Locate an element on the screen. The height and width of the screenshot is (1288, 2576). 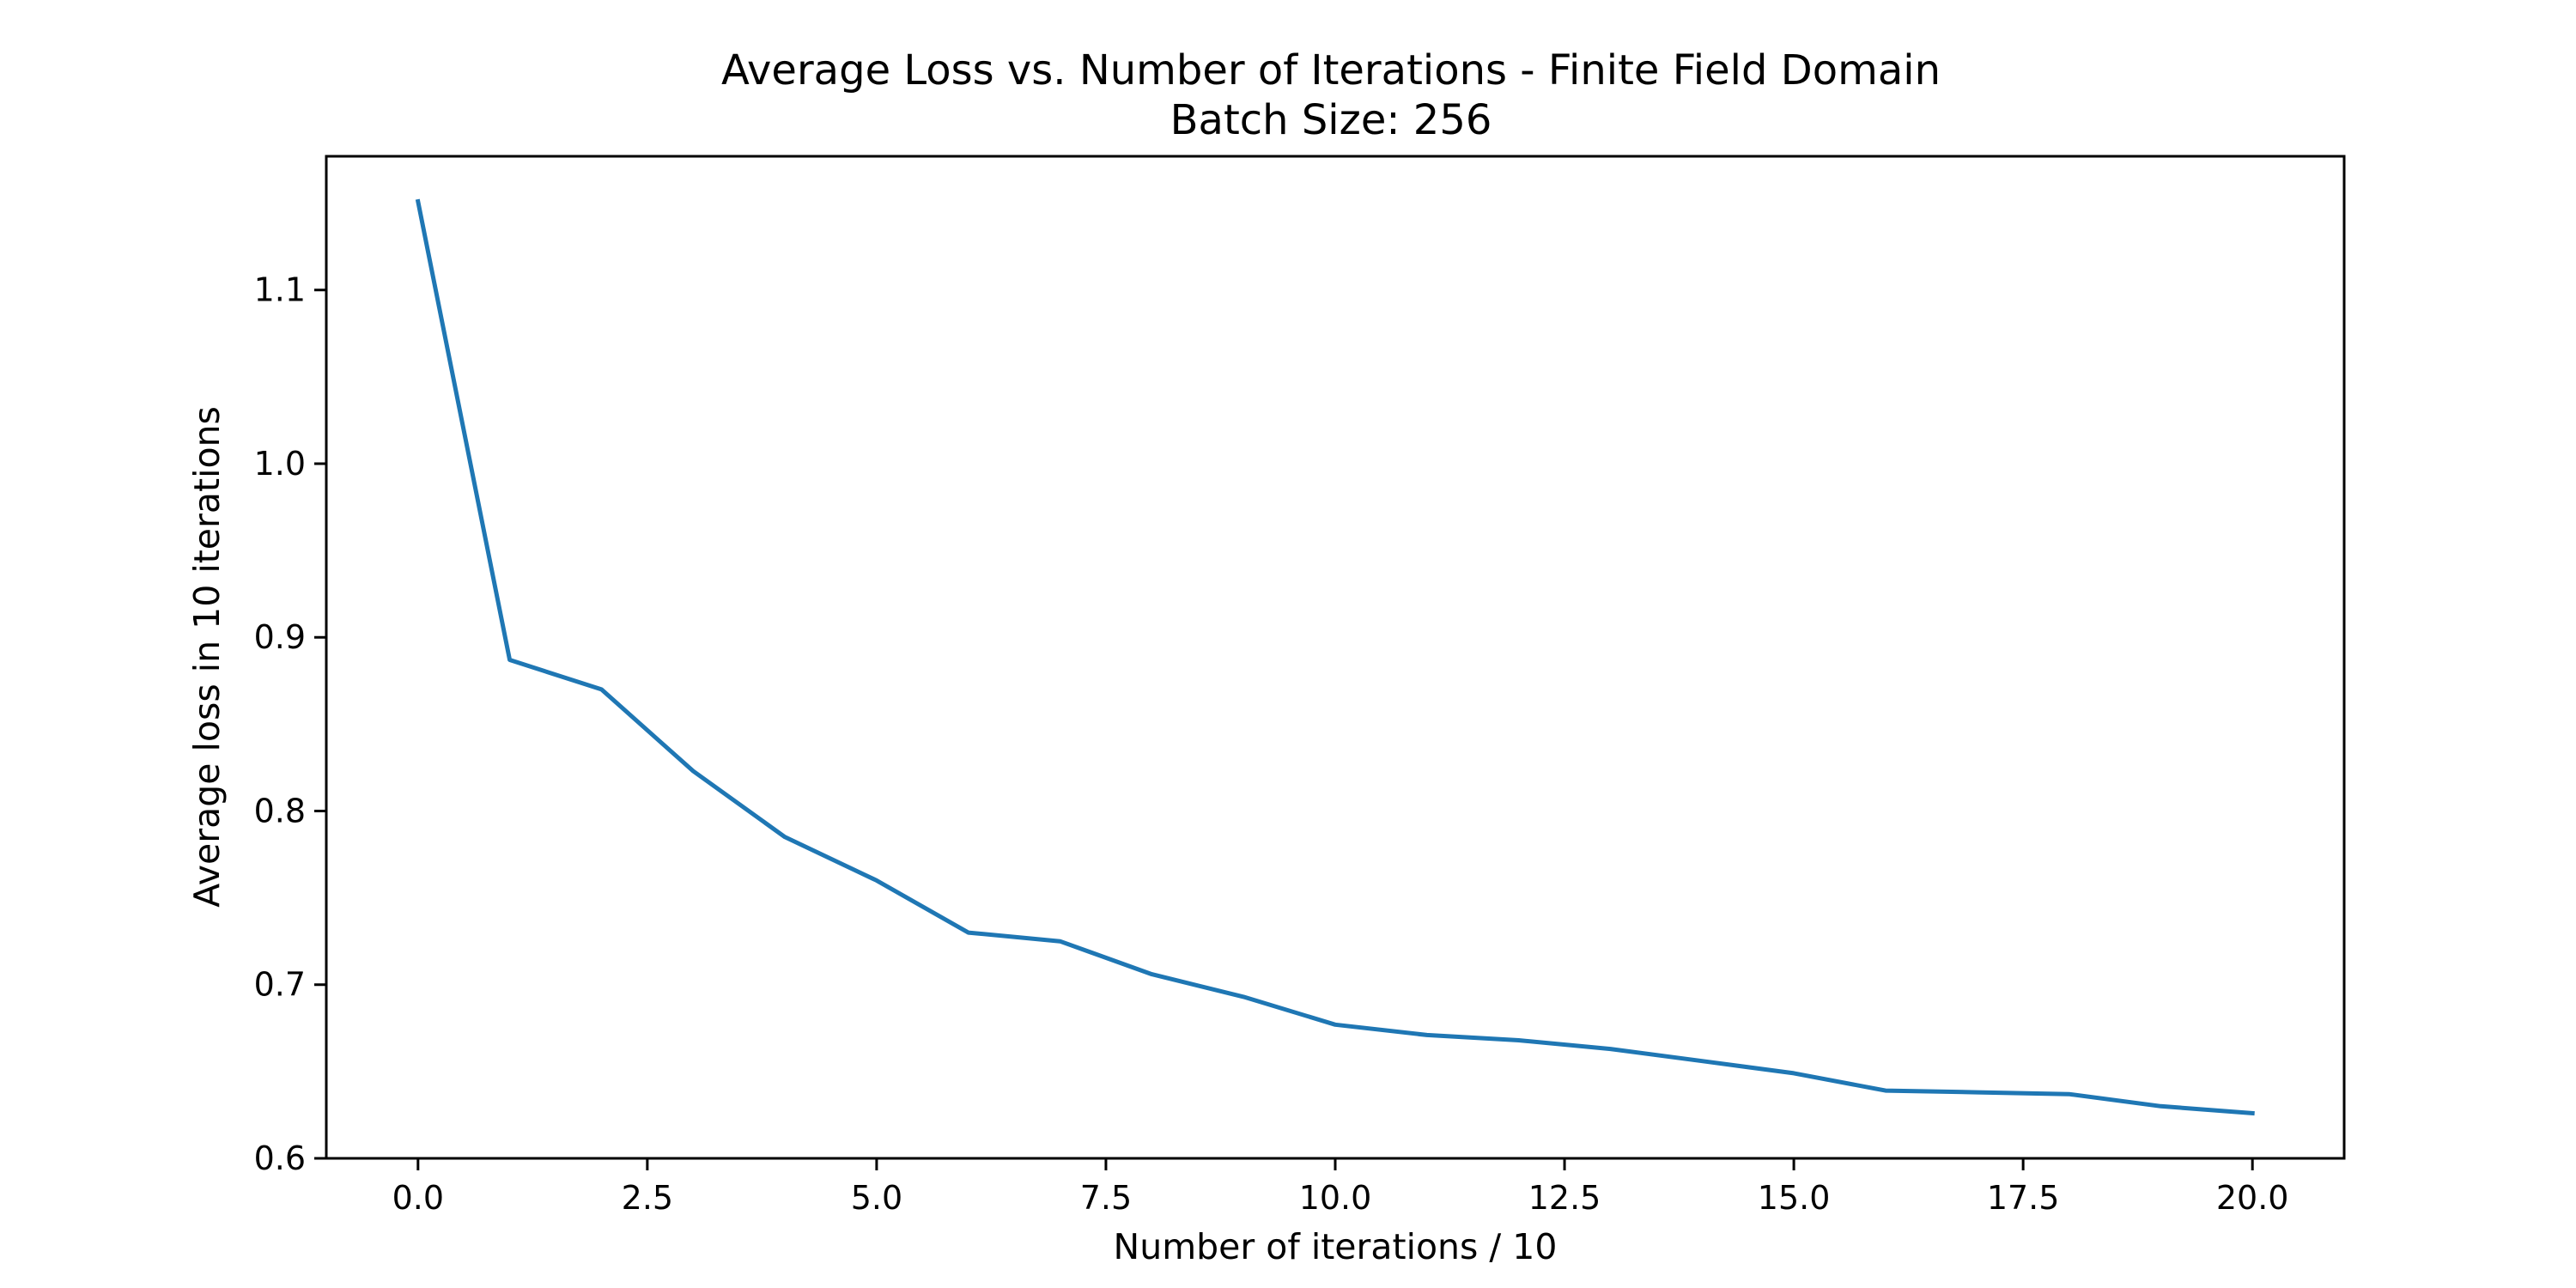
chart-subtitle: Batch Size: 256 is located at coordinates (1331, 120).